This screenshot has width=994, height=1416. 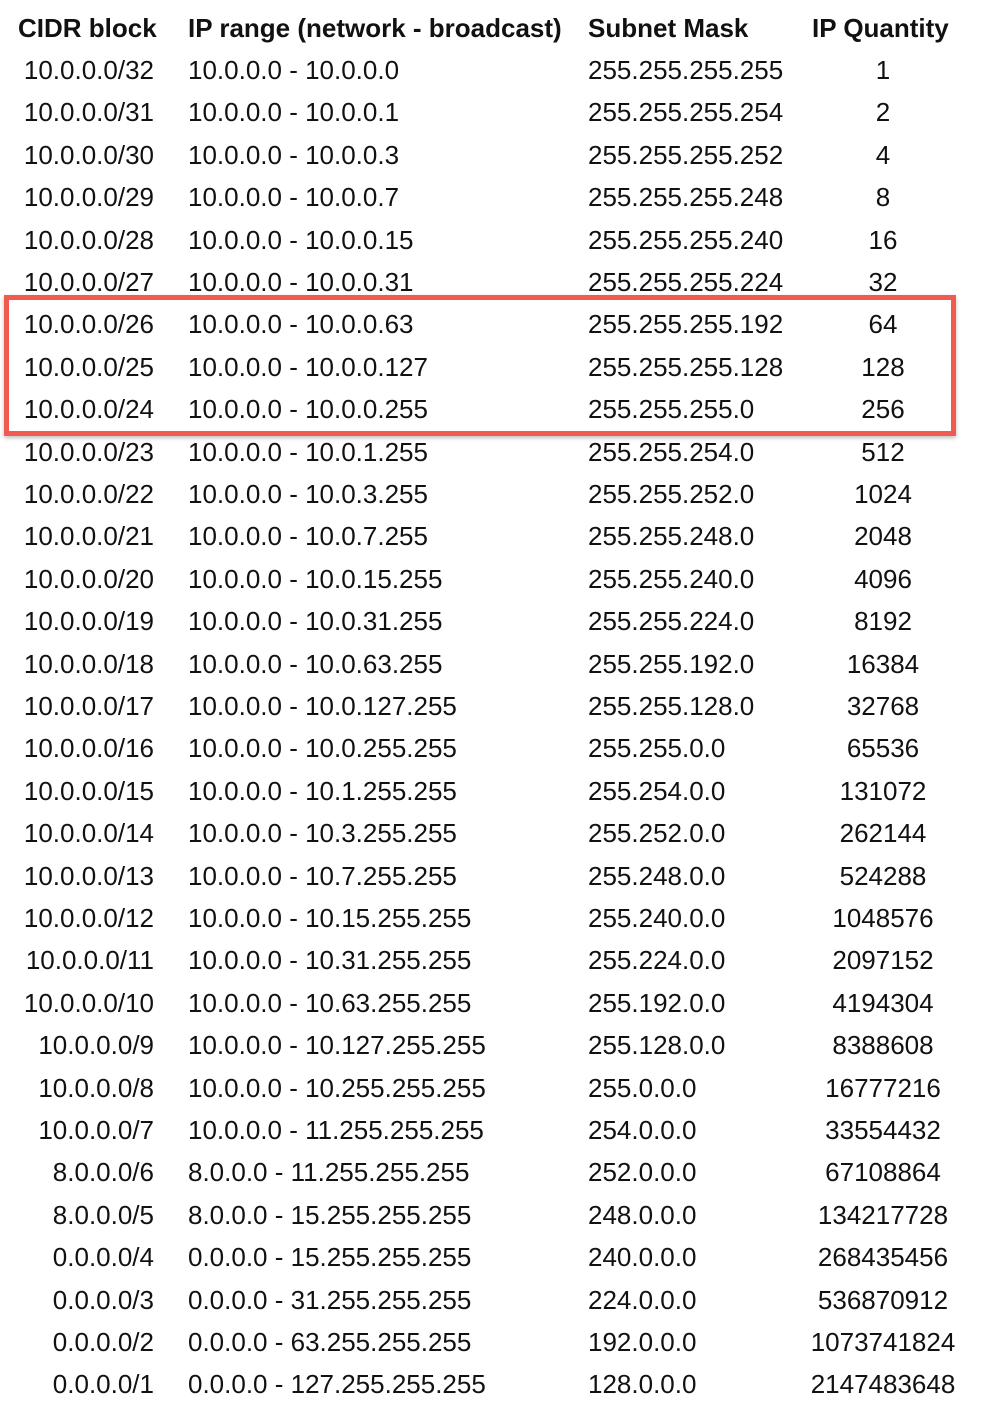 What do you see at coordinates (883, 366) in the screenshot?
I see `ip-quantity-cell: 128` at bounding box center [883, 366].